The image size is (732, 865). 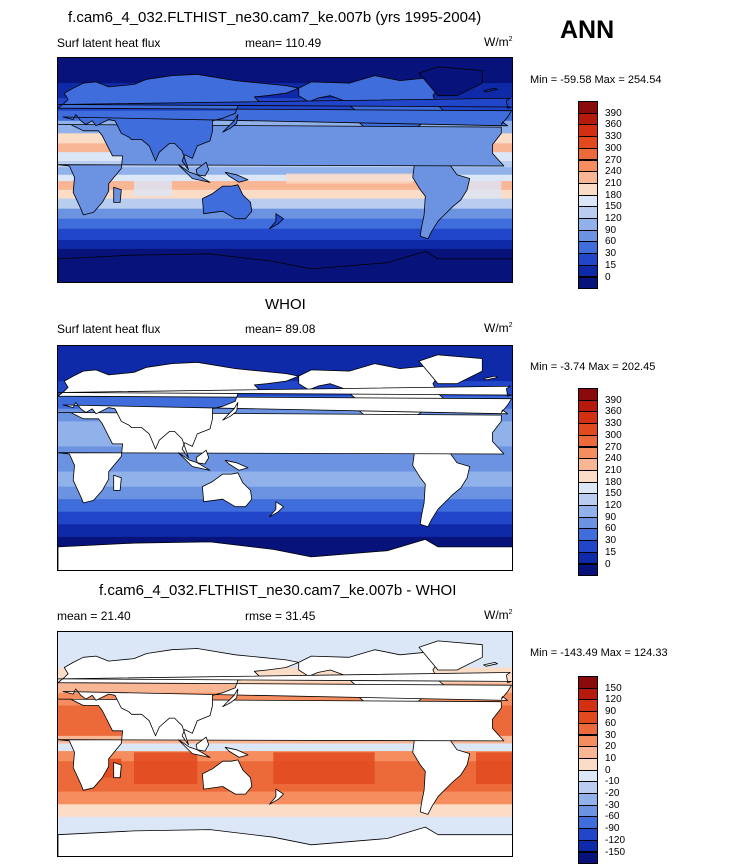 I want to click on rmse-label: rmse = 31.45, so click(x=280, y=616).